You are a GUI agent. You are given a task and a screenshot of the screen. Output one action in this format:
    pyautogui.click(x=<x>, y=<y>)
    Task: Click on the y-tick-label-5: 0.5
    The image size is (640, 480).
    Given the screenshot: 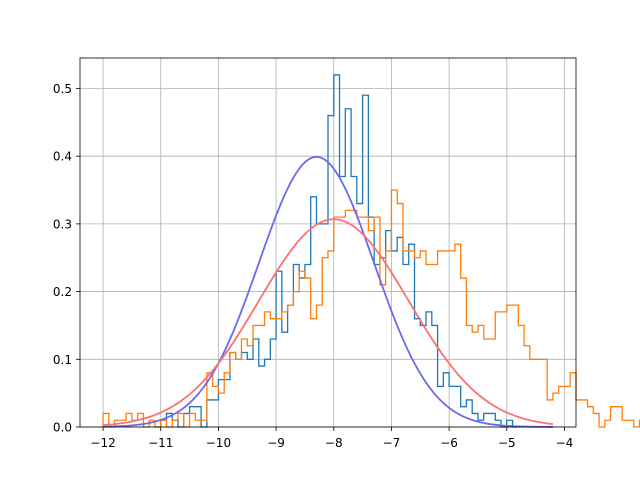 What is the action you would take?
    pyautogui.click(x=62, y=89)
    